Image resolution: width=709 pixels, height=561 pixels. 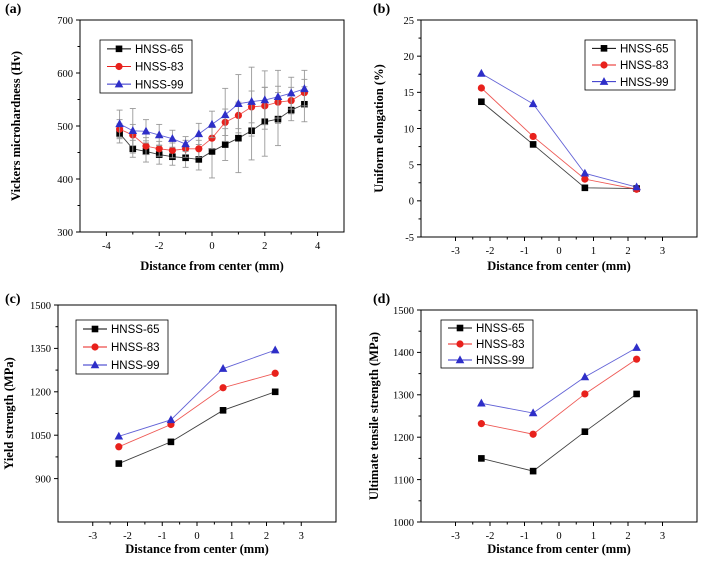 What do you see at coordinates (65, 74) in the screenshot?
I see `y-tick-label: 600` at bounding box center [65, 74].